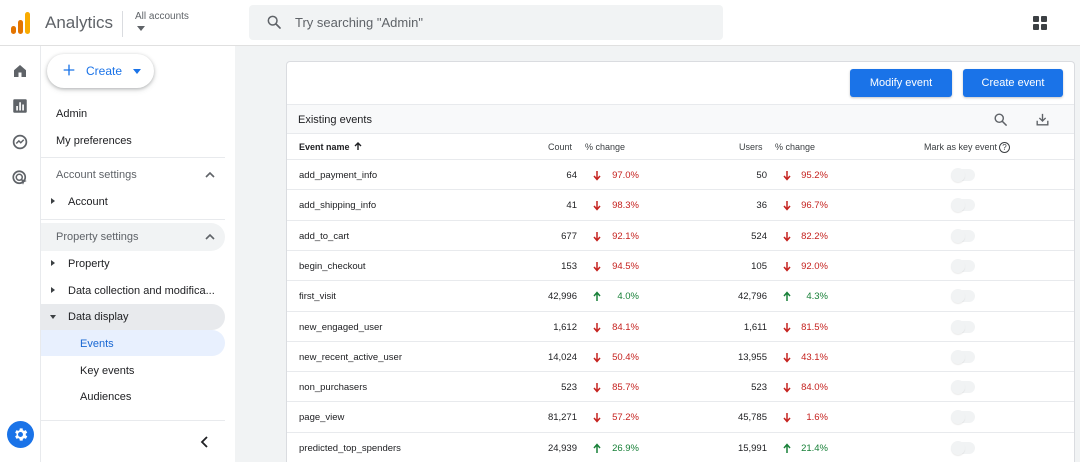 The height and width of the screenshot is (462, 1080). I want to click on event-name-cell: page_view, so click(322, 418).